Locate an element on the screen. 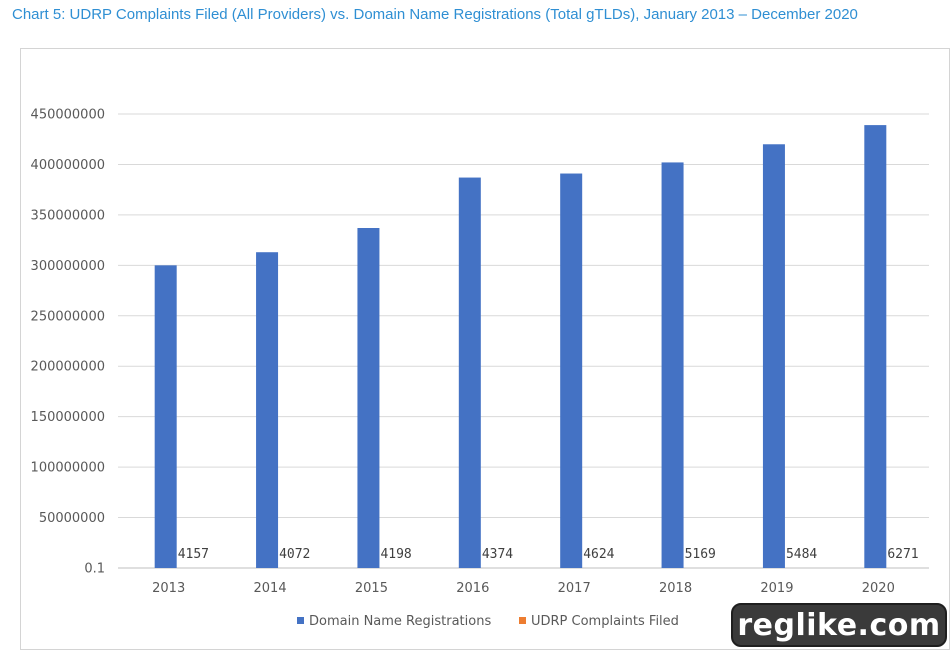 The width and height of the screenshot is (952, 655). x-tick-label: 2020 is located at coordinates (878, 588).